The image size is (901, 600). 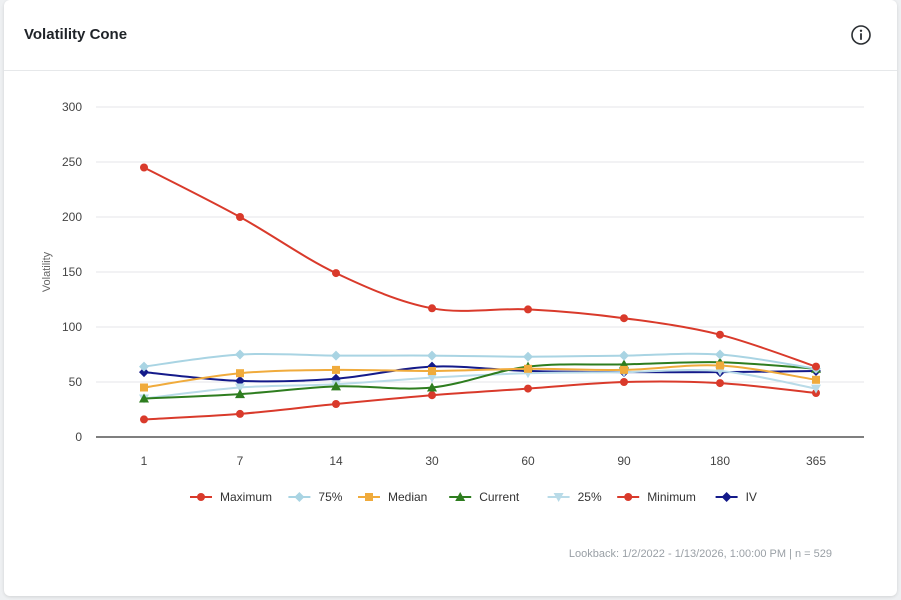 I want to click on x-tick-label: 180, so click(x=720, y=461).